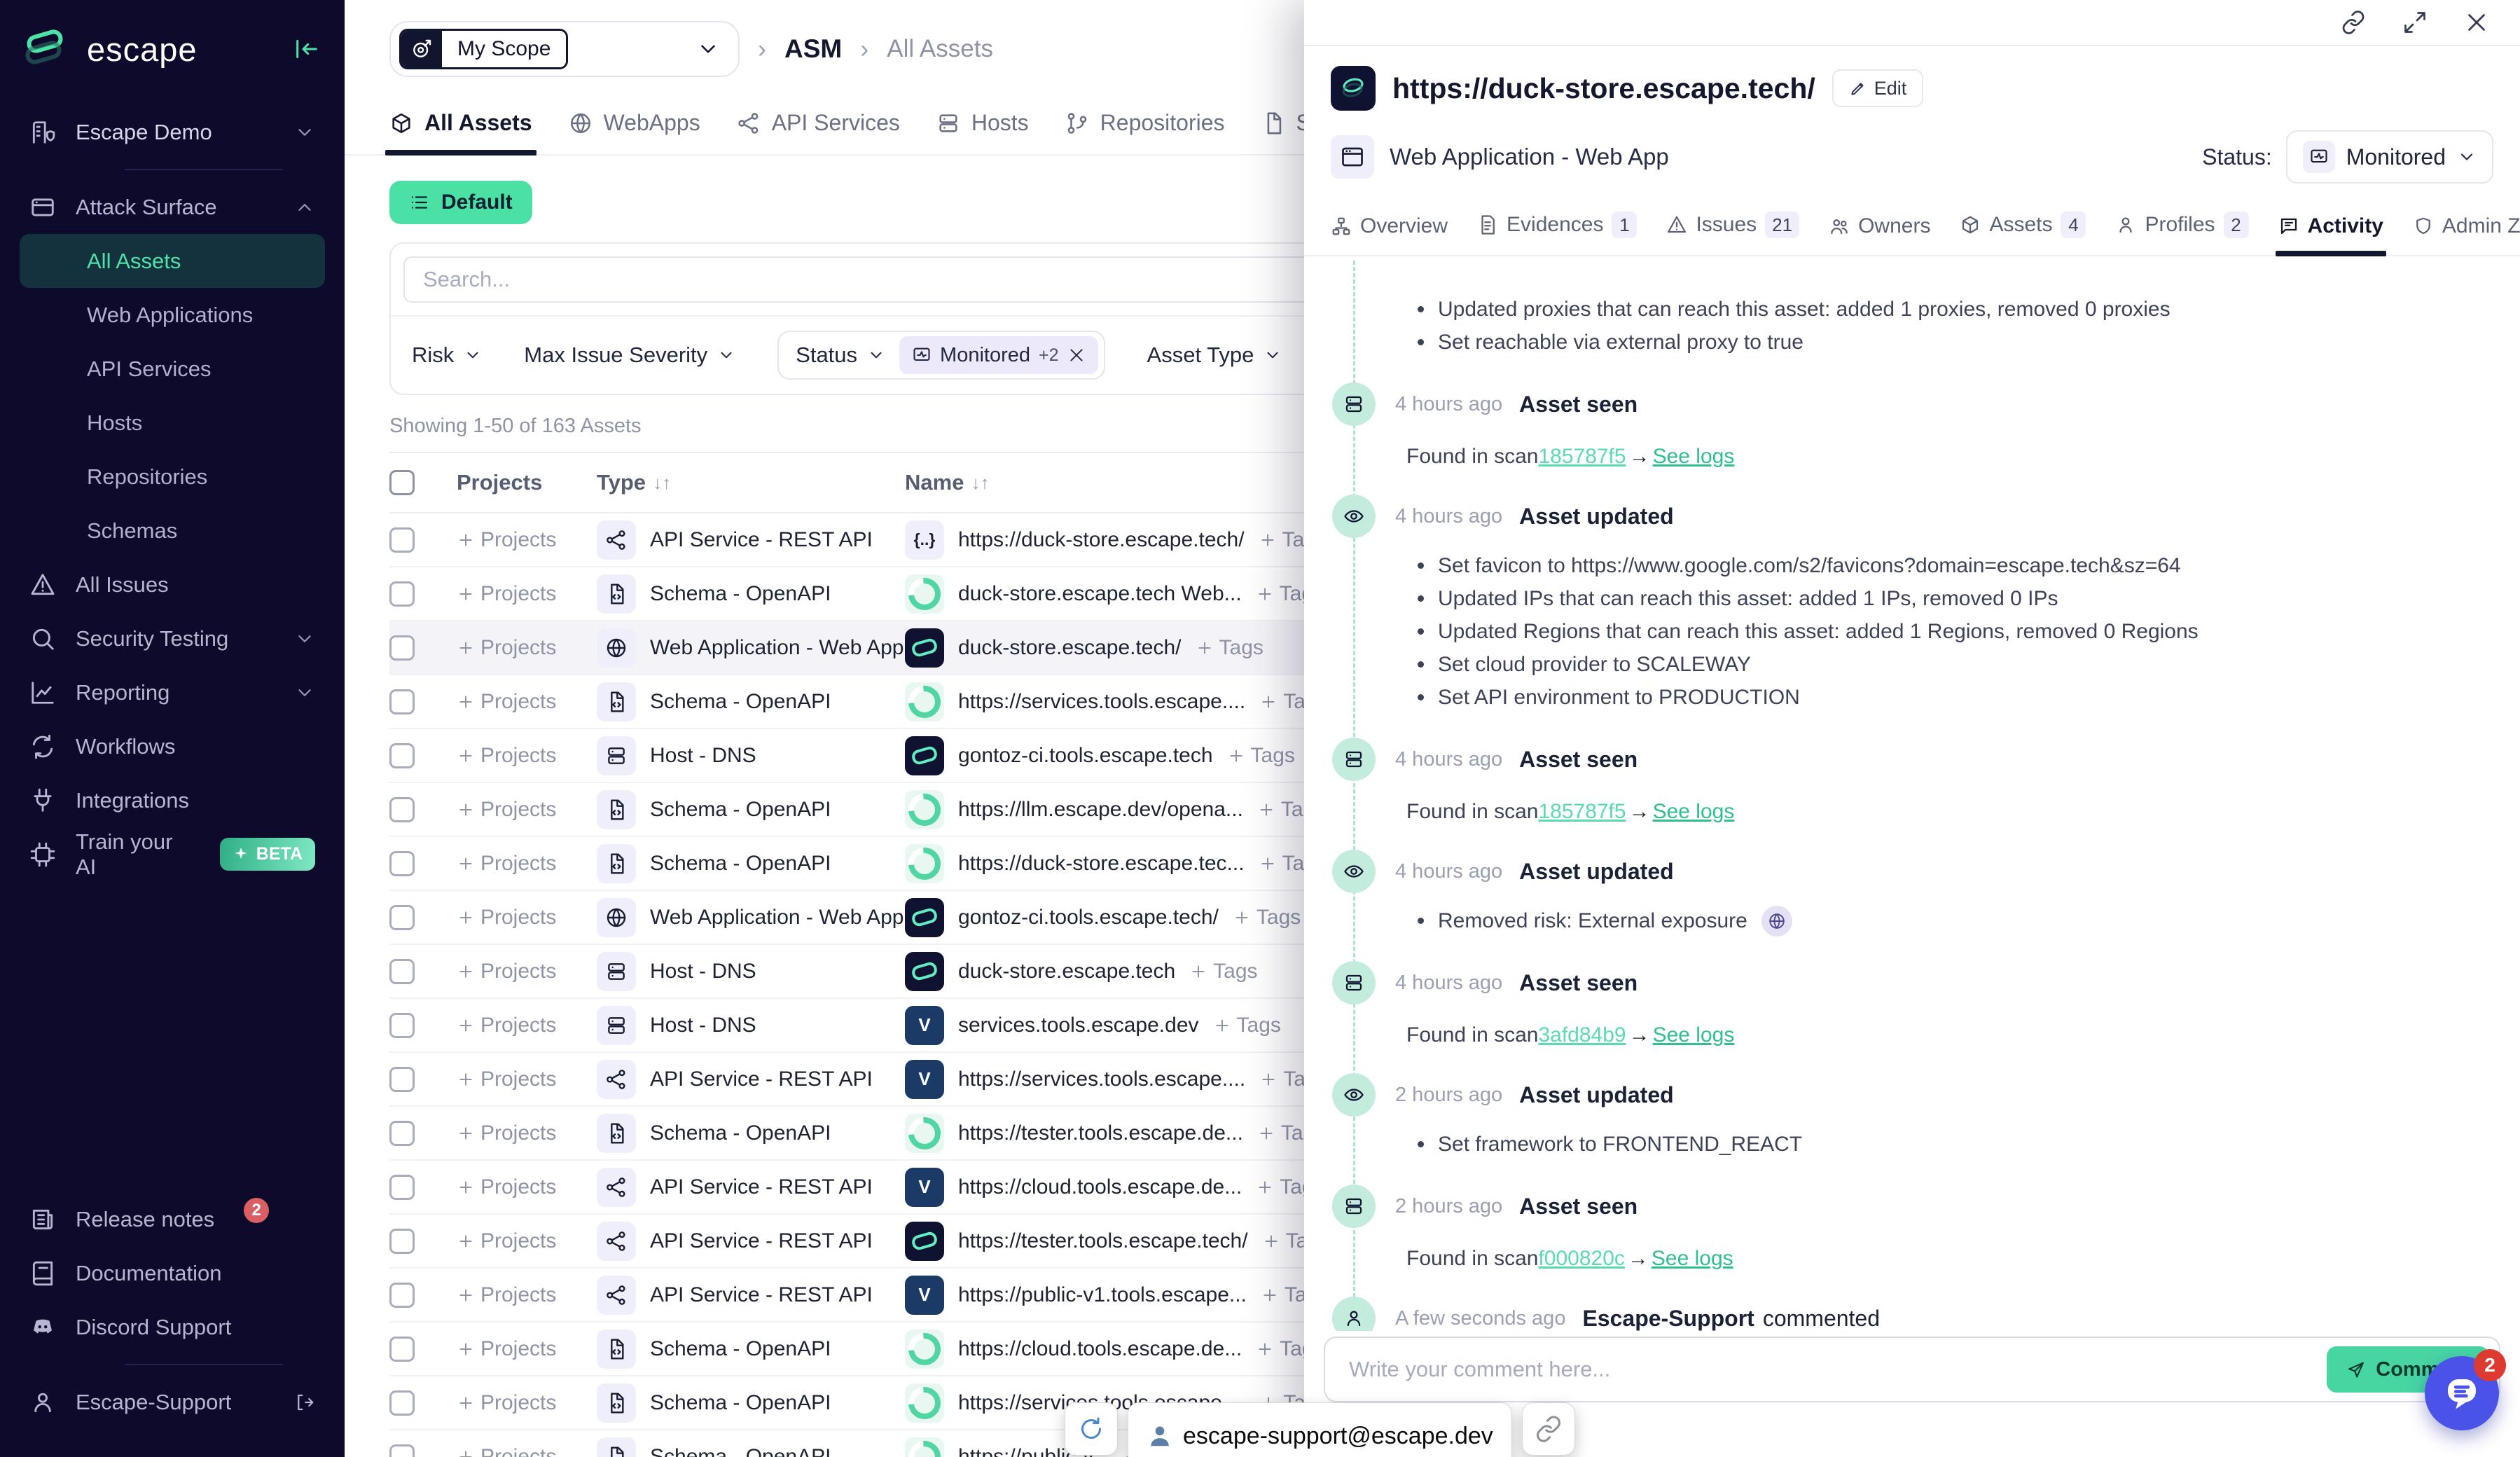  I want to click on breadcrumb-asm: ASM, so click(813, 48).